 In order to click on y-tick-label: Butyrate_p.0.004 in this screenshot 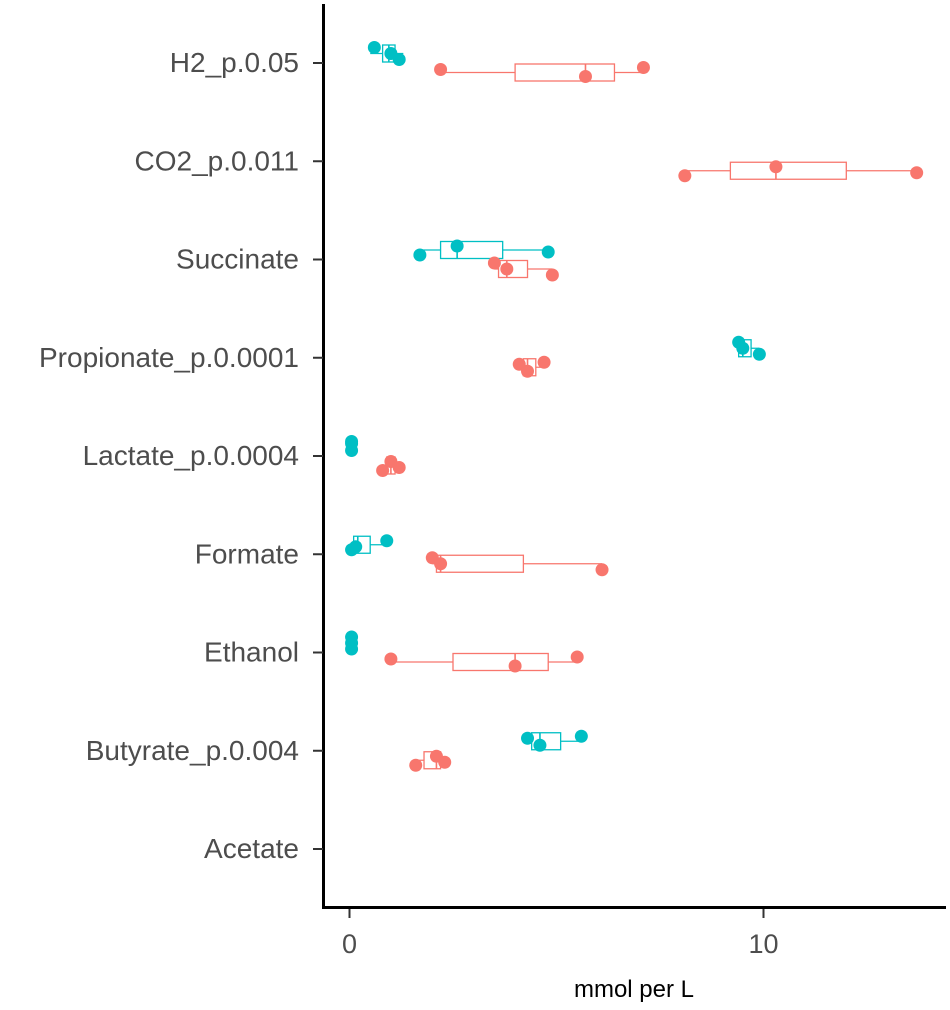, I will do `click(192, 750)`.